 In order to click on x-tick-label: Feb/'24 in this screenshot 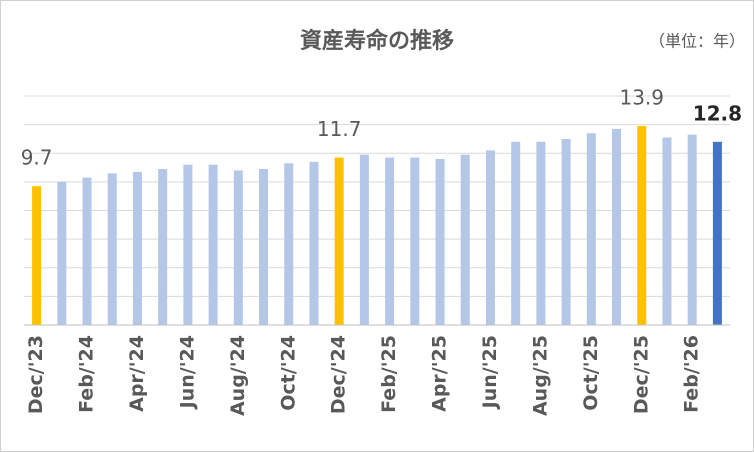, I will do `click(87, 374)`.